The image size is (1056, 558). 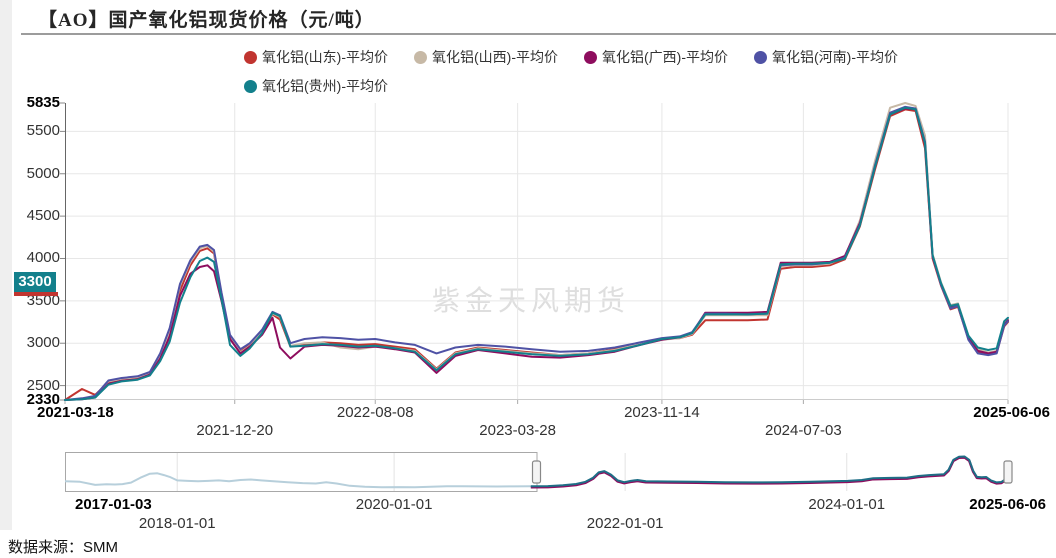 What do you see at coordinates (113, 504) in the screenshot?
I see `navigator-axis-label: 2017-01-03` at bounding box center [113, 504].